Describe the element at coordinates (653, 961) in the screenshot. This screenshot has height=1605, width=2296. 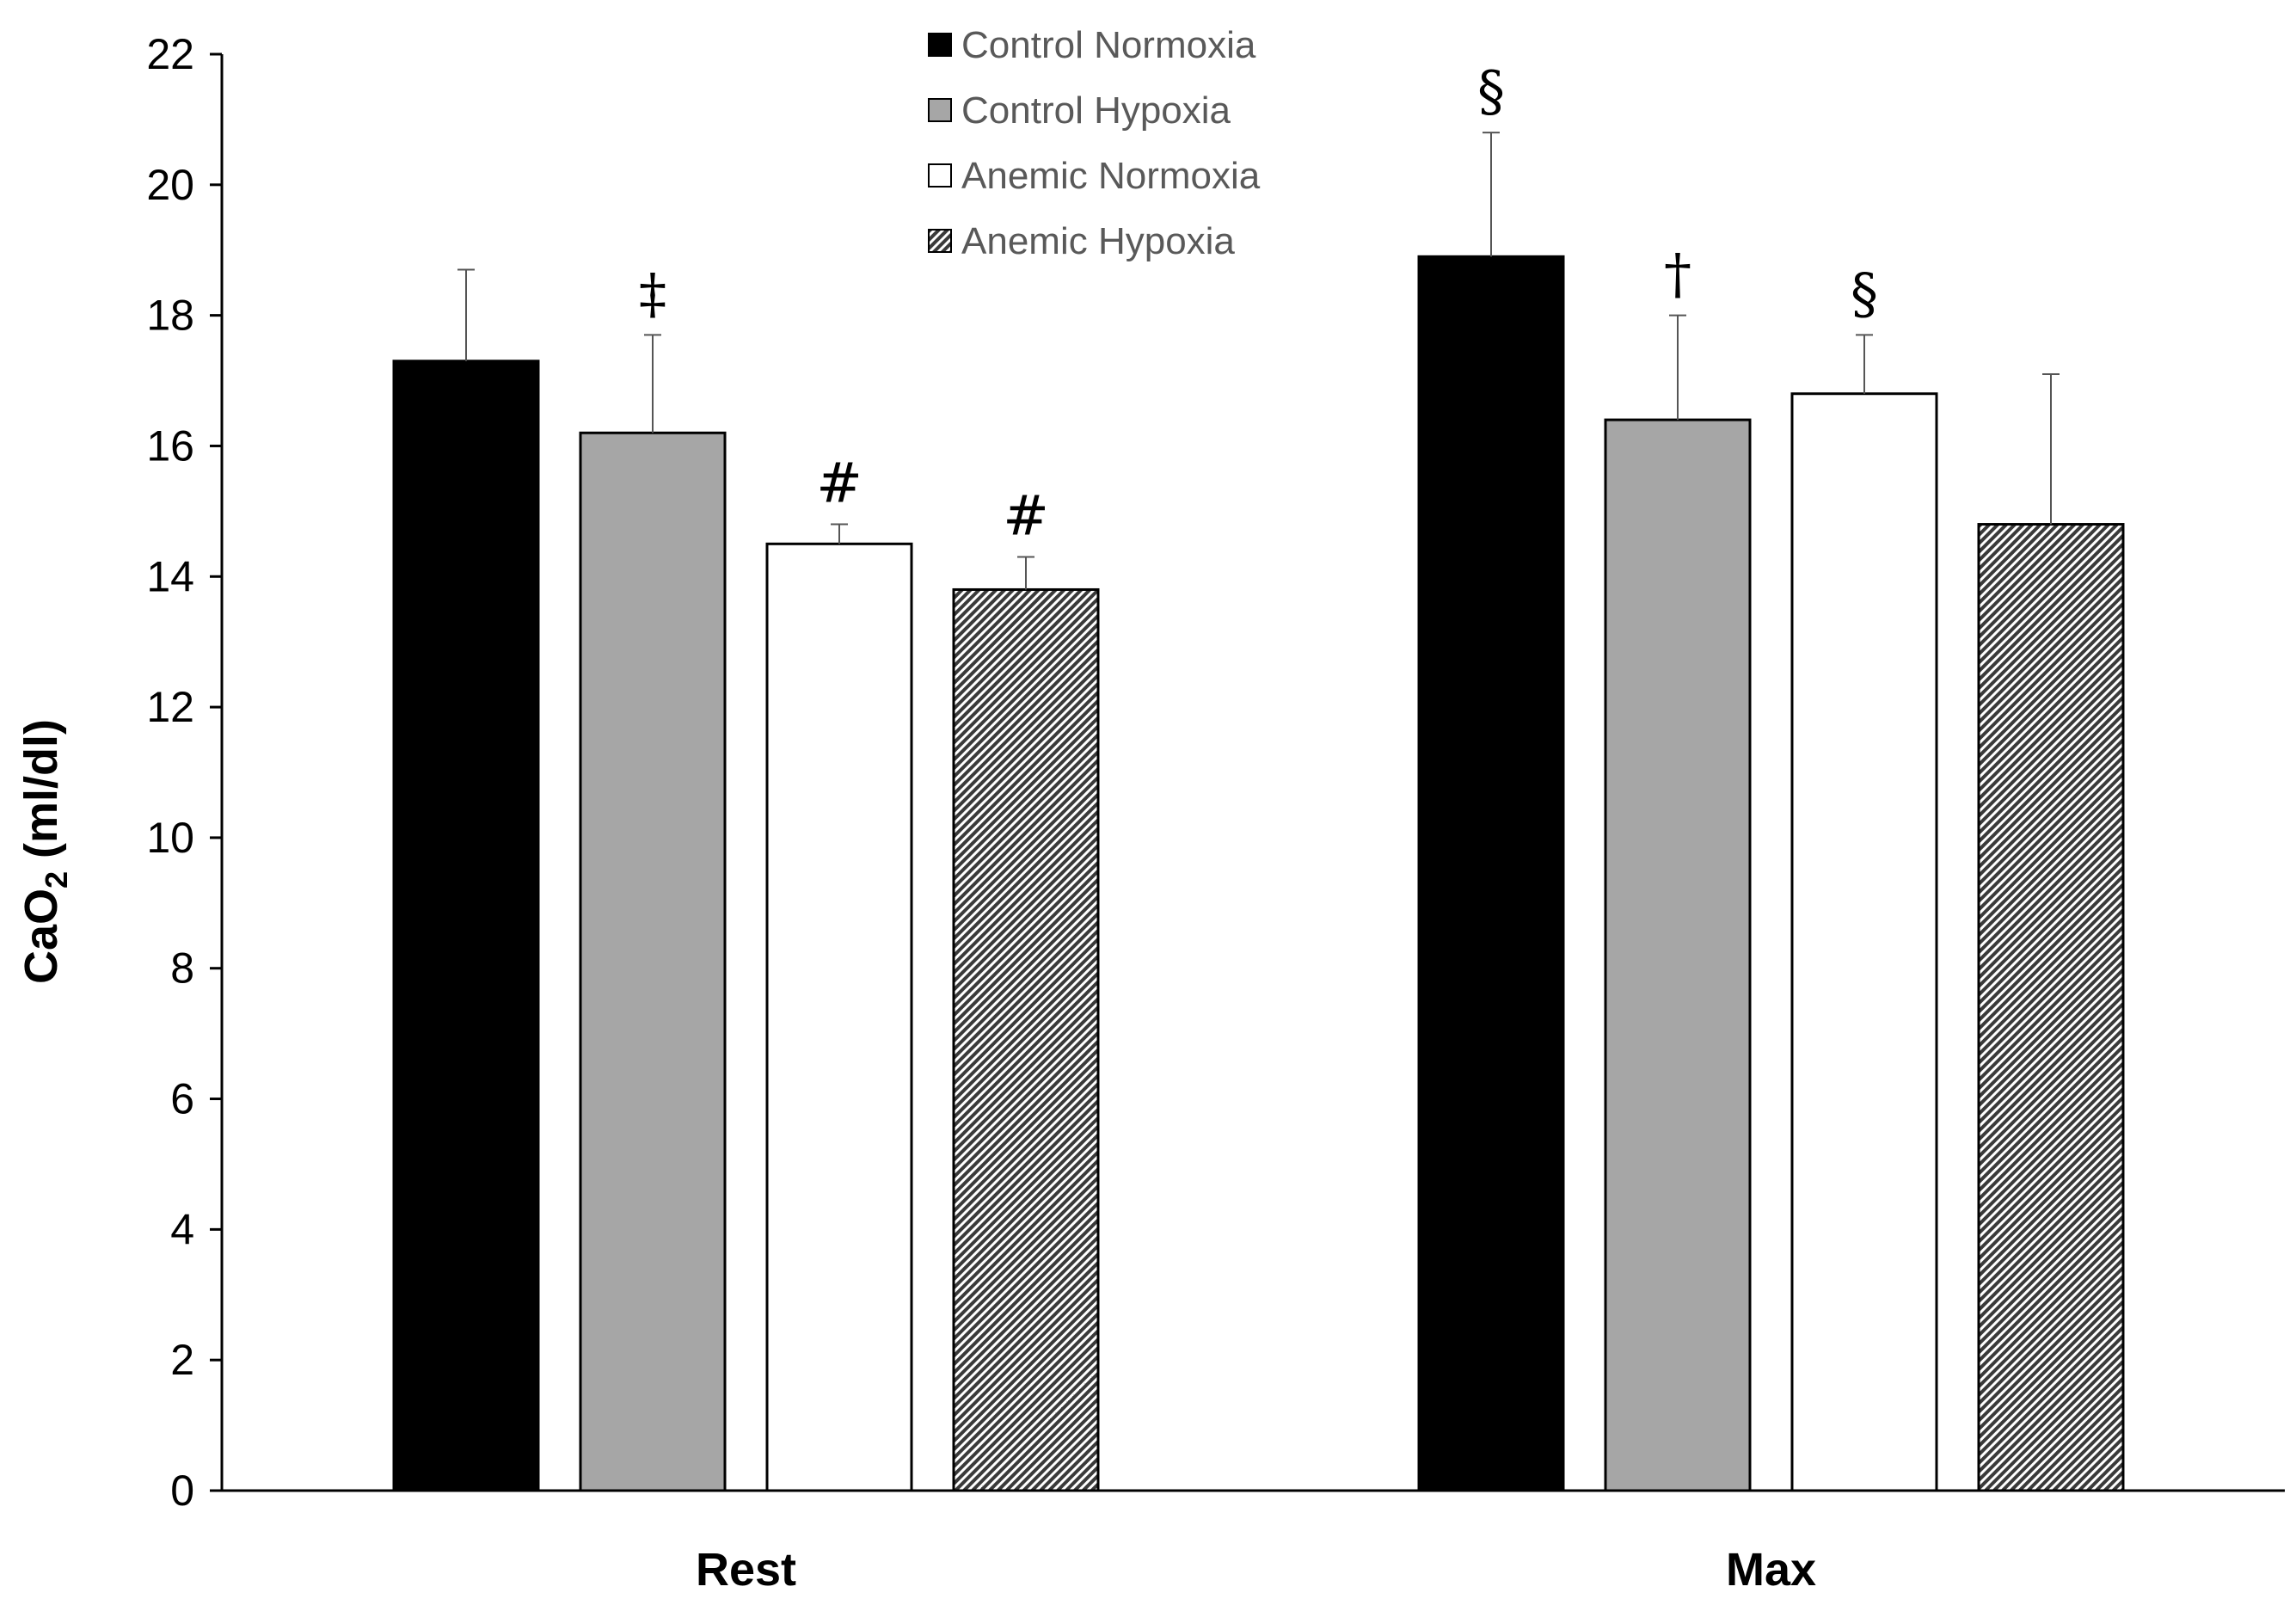
I see `bar-control-hypoxia-rest` at that location.